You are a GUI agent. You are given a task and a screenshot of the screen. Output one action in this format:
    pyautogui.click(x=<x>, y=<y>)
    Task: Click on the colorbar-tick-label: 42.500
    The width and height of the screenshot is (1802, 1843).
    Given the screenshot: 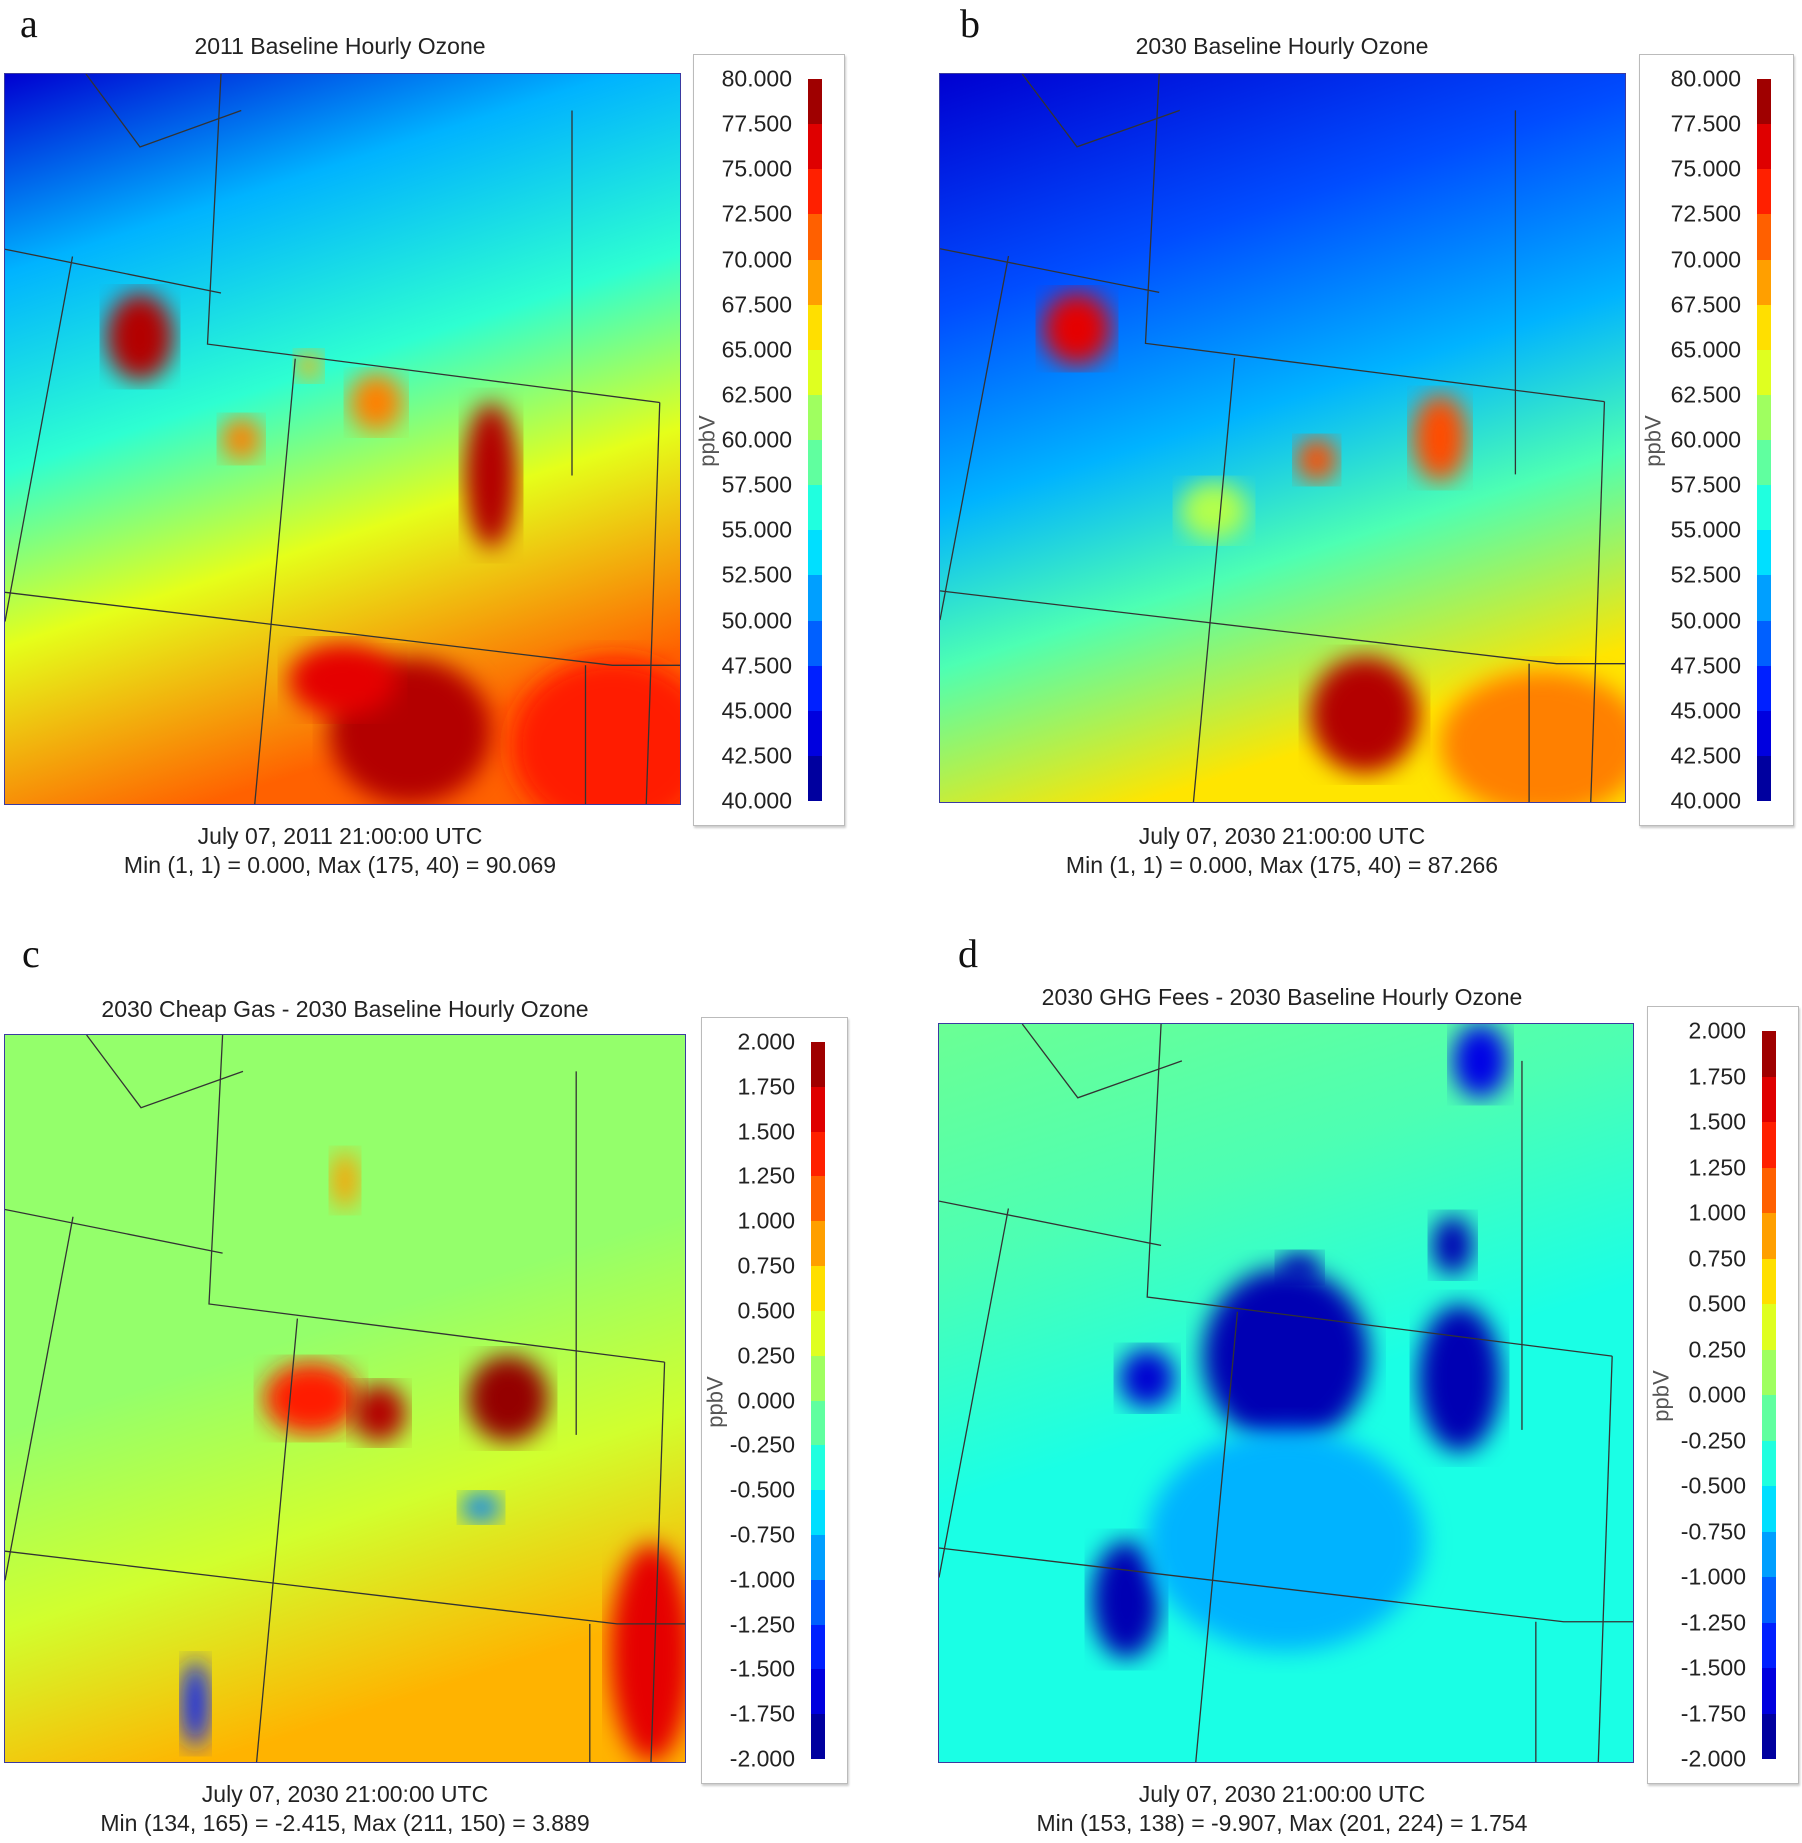 What is the action you would take?
    pyautogui.click(x=756, y=755)
    